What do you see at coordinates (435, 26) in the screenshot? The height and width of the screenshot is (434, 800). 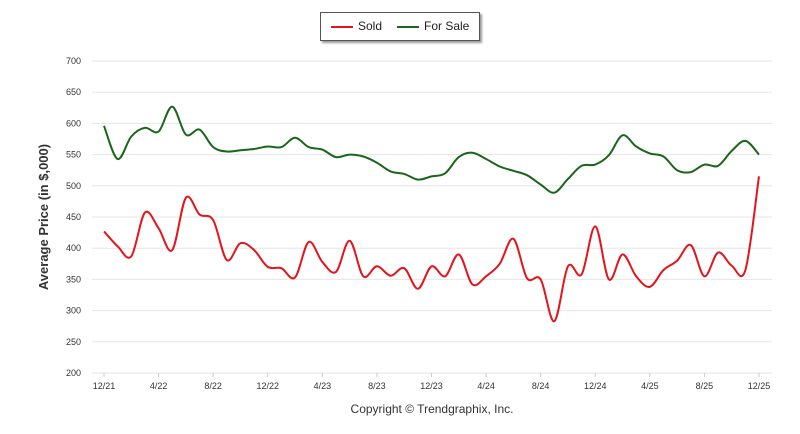 I see `legend-item-for-sale: For Sale` at bounding box center [435, 26].